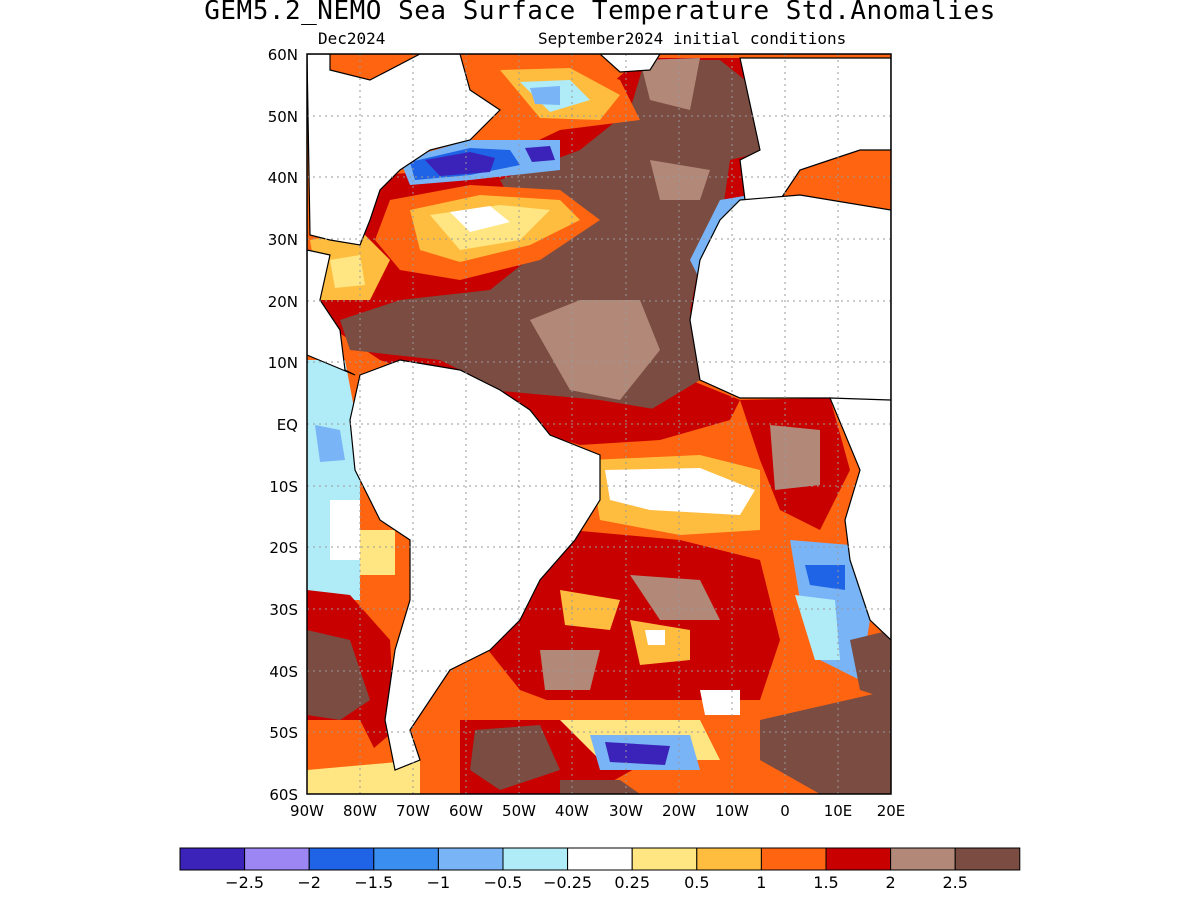  Describe the element at coordinates (891, 811) in the screenshot. I see `lon-label: 20E` at that location.